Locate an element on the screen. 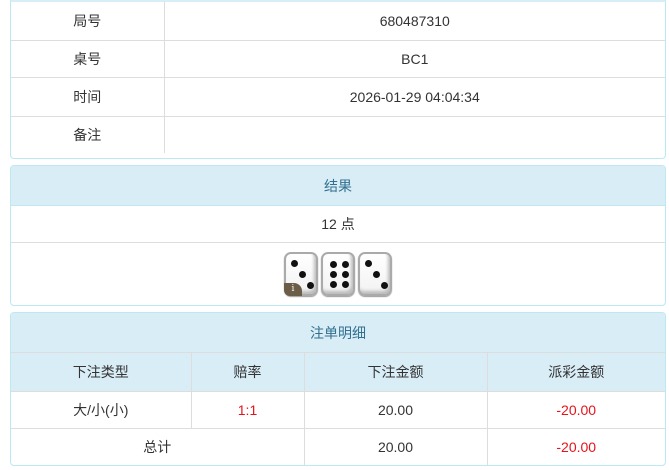 The image size is (669, 470). total-row: 总计 20.00 -20.00 is located at coordinates (338, 446).